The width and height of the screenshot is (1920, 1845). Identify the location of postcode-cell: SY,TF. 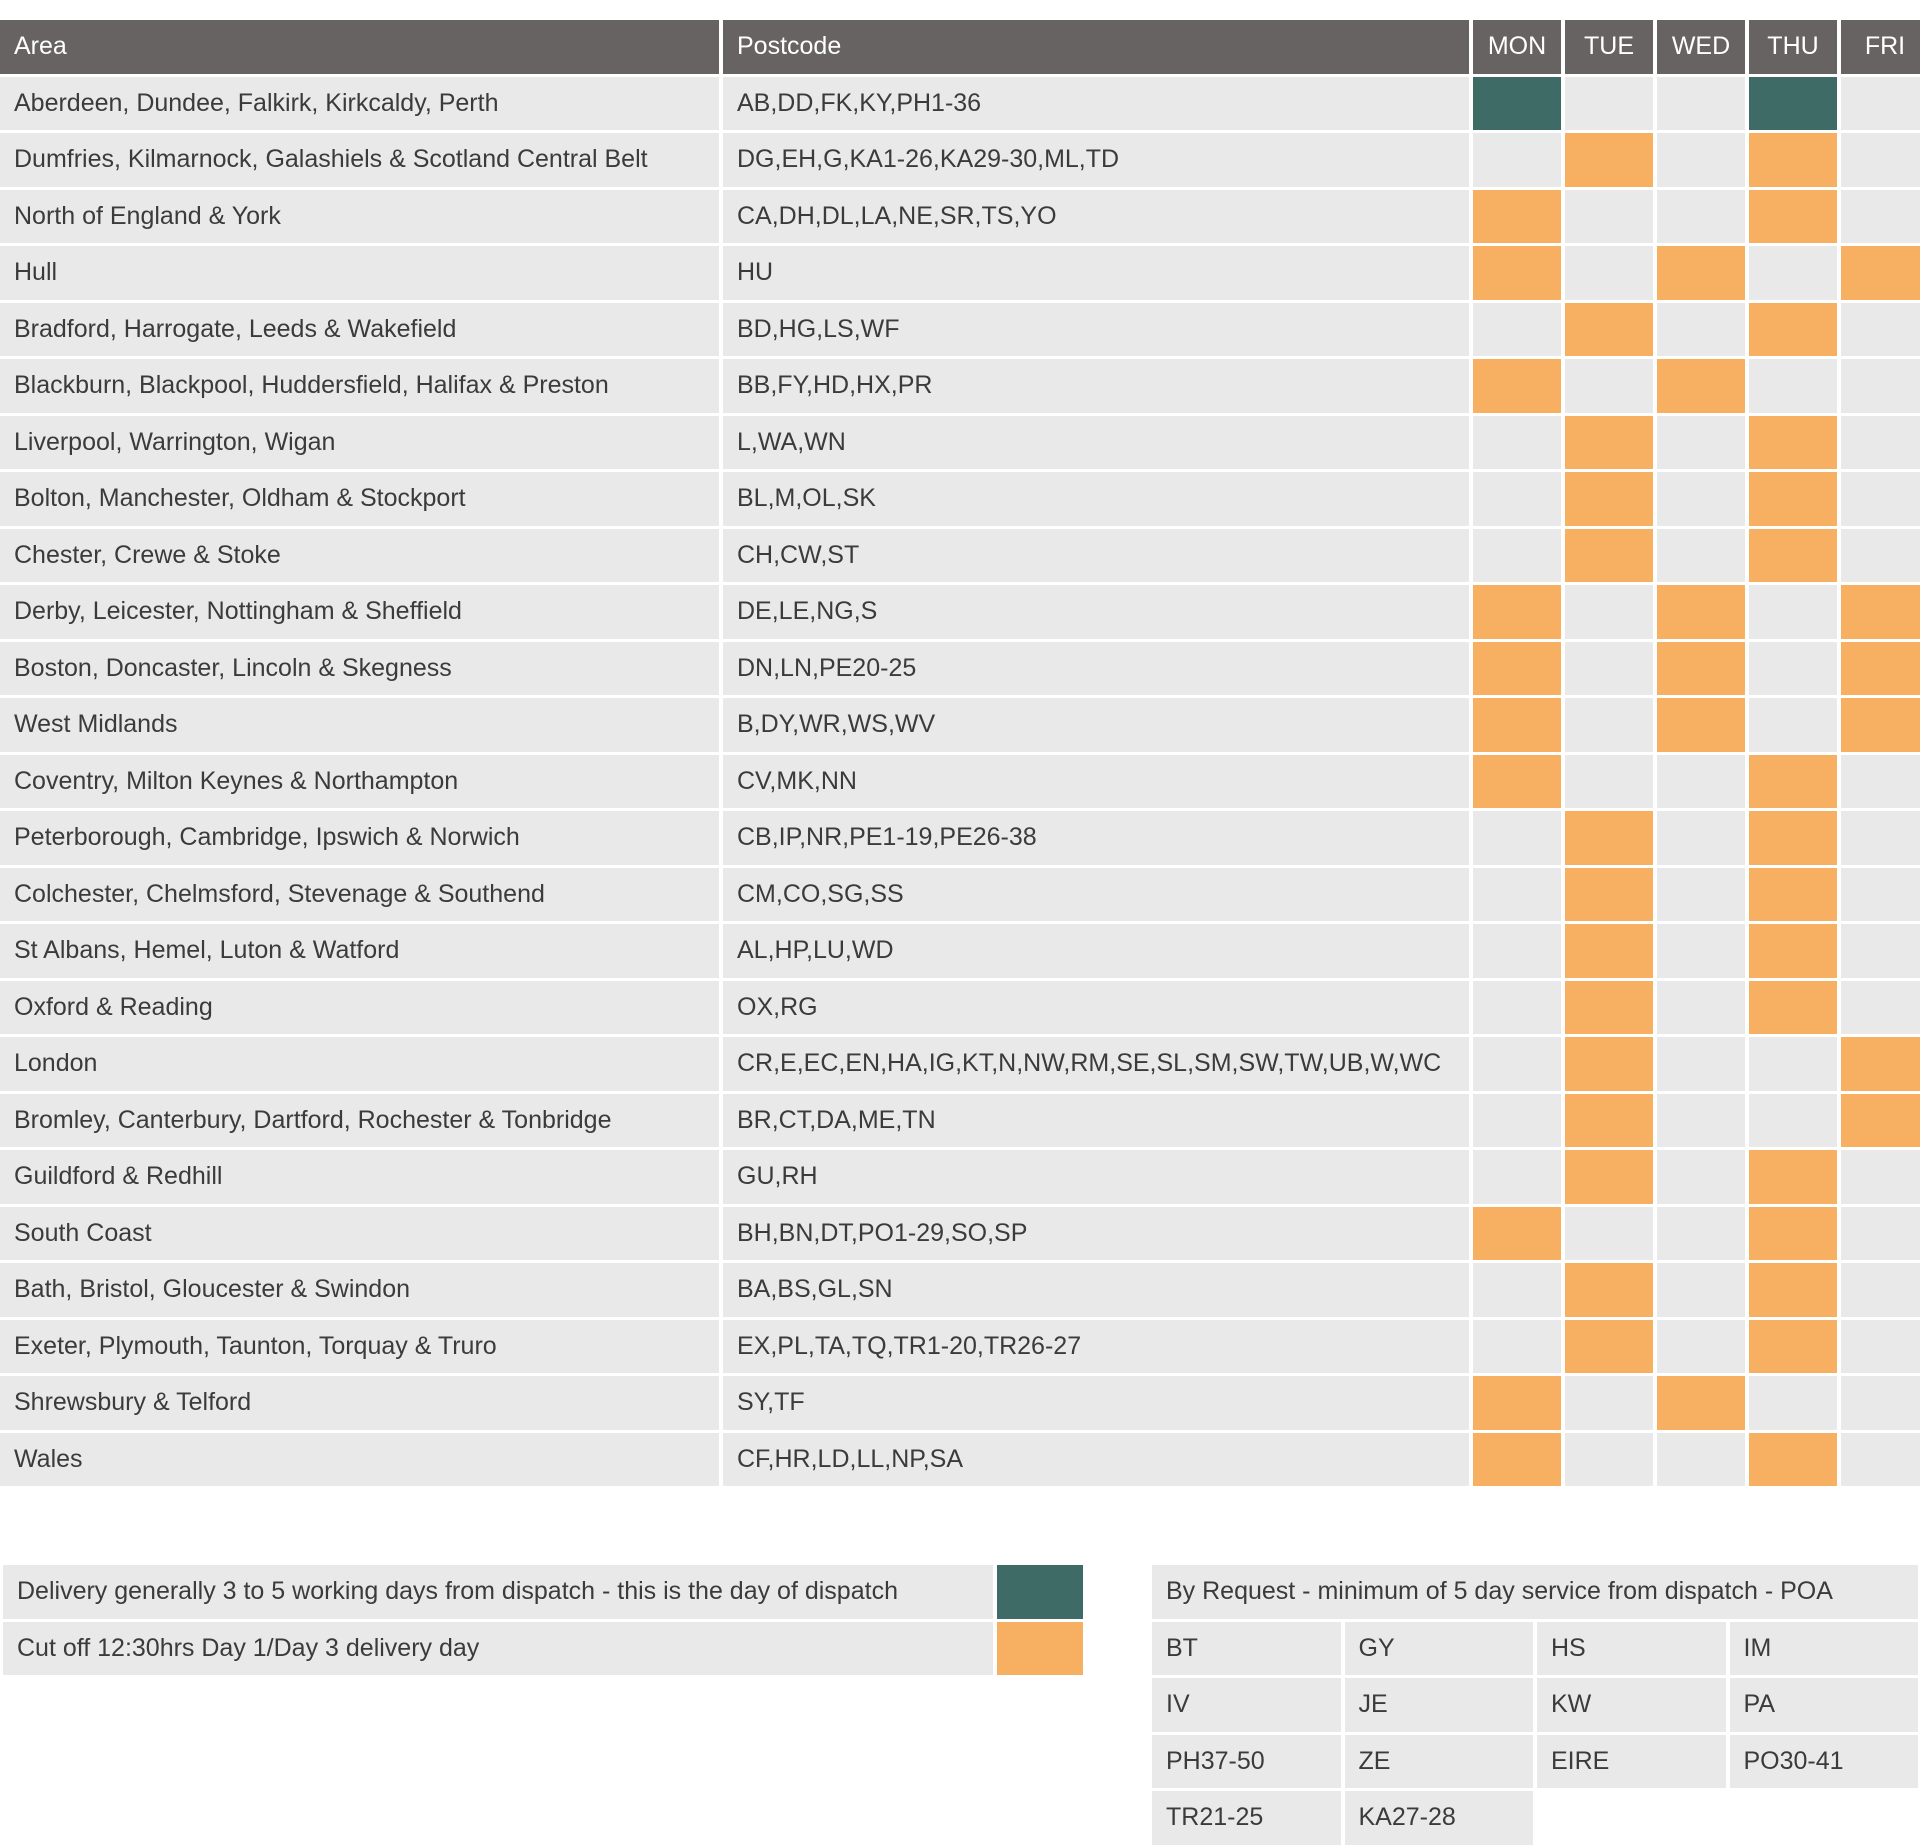
(1096, 1403).